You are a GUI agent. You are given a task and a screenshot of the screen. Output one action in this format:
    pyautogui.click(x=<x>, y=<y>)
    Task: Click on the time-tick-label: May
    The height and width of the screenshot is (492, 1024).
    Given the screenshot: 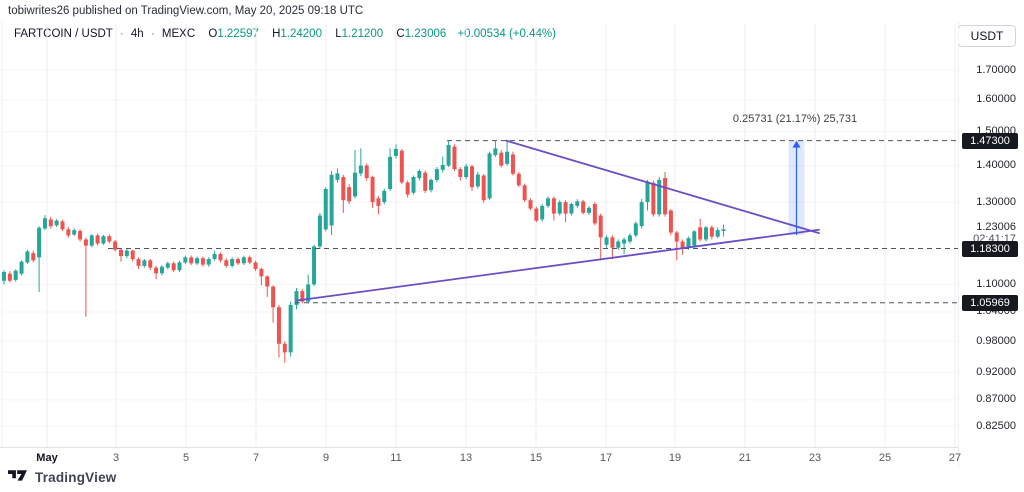 What is the action you would take?
    pyautogui.click(x=47, y=458)
    